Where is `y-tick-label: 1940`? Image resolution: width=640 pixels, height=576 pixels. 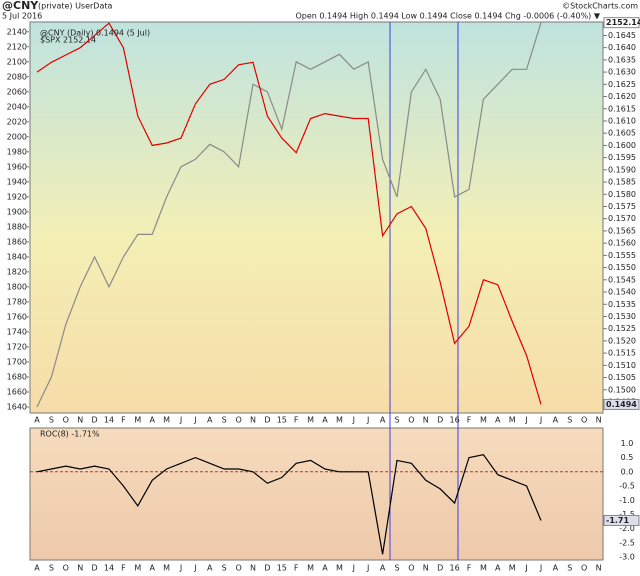 y-tick-label: 1940 is located at coordinates (17, 181).